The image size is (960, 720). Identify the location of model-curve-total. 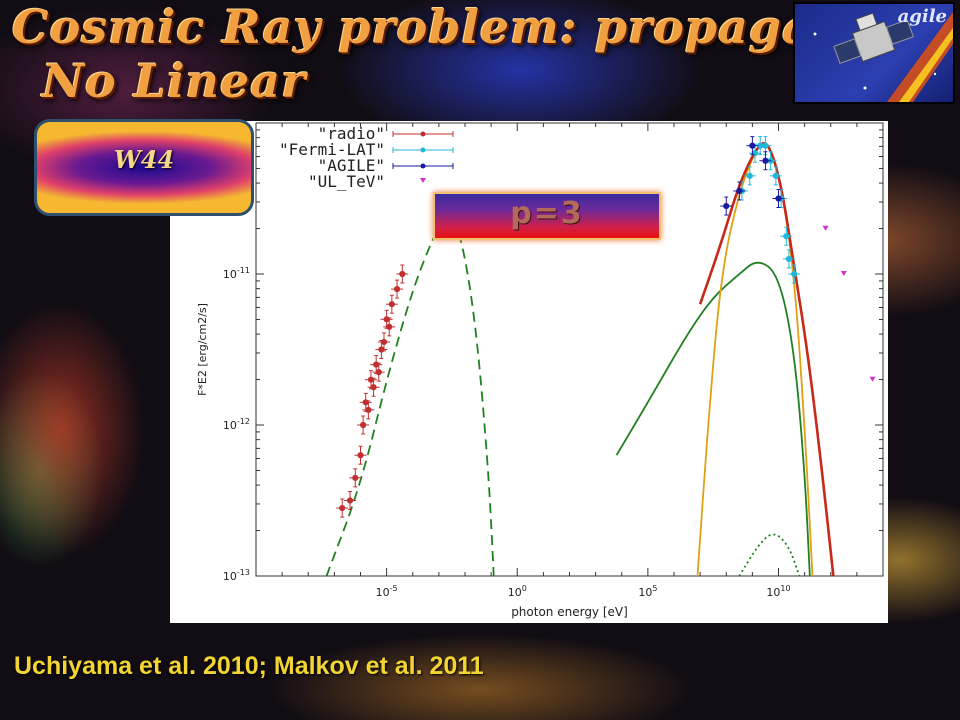
(766, 359).